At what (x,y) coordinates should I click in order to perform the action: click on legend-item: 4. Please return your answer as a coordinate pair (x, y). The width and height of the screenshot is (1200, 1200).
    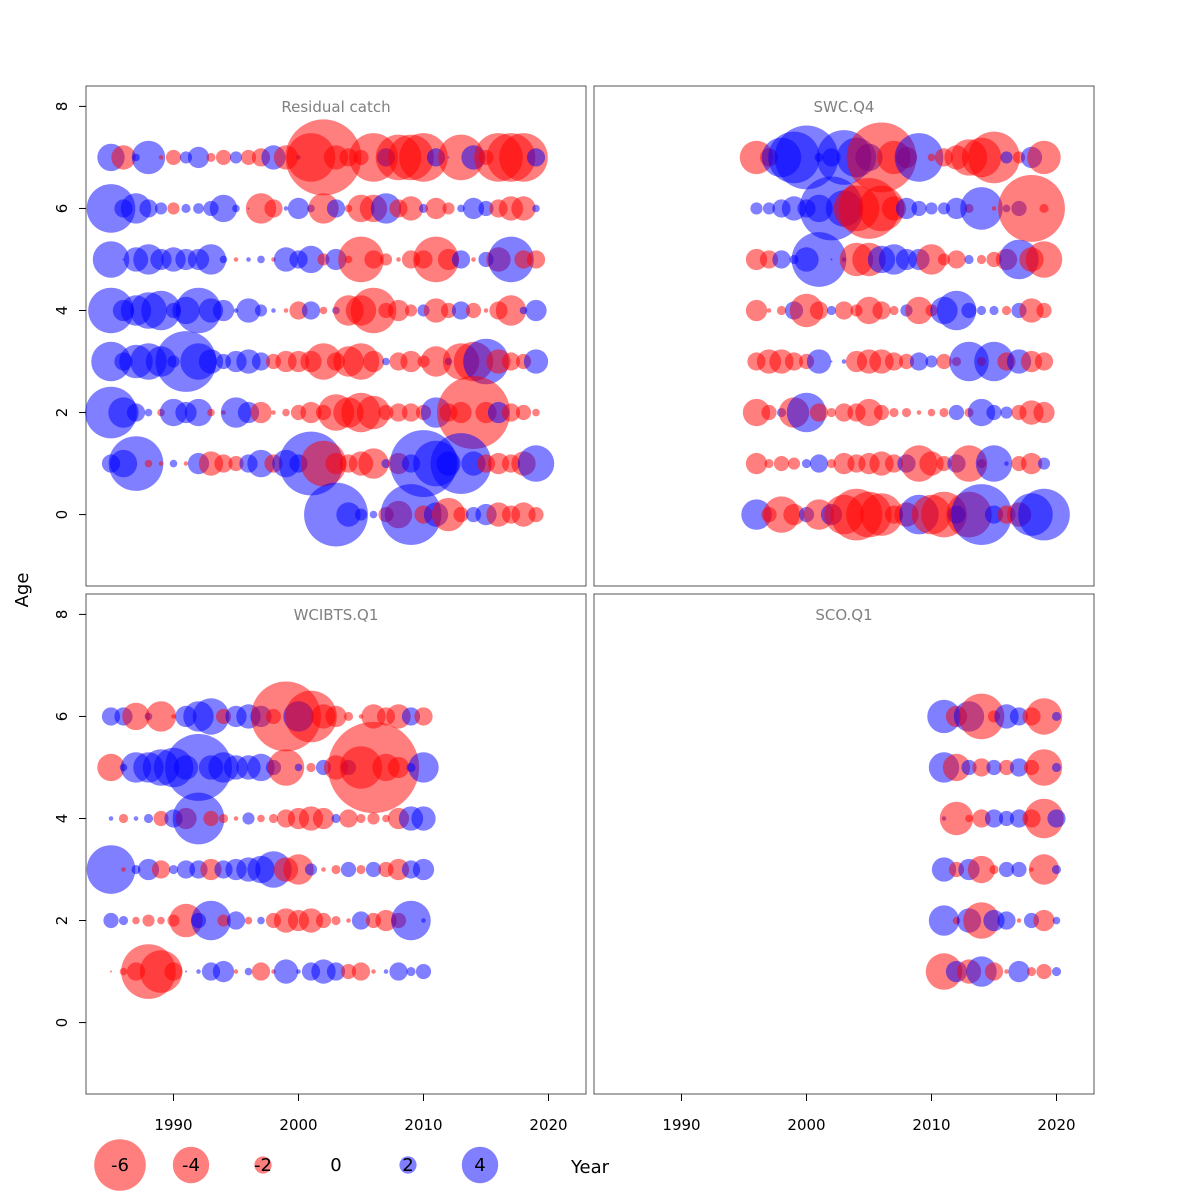
    Looking at the image, I should click on (480, 1165).